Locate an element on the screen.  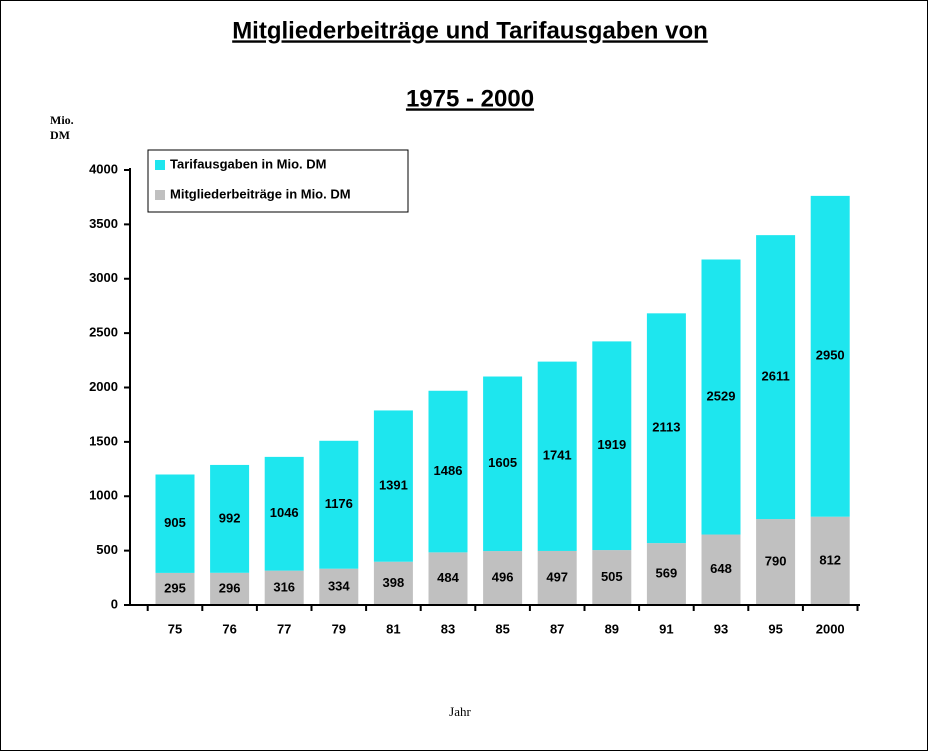
data-label: 569 is located at coordinates (667, 572).